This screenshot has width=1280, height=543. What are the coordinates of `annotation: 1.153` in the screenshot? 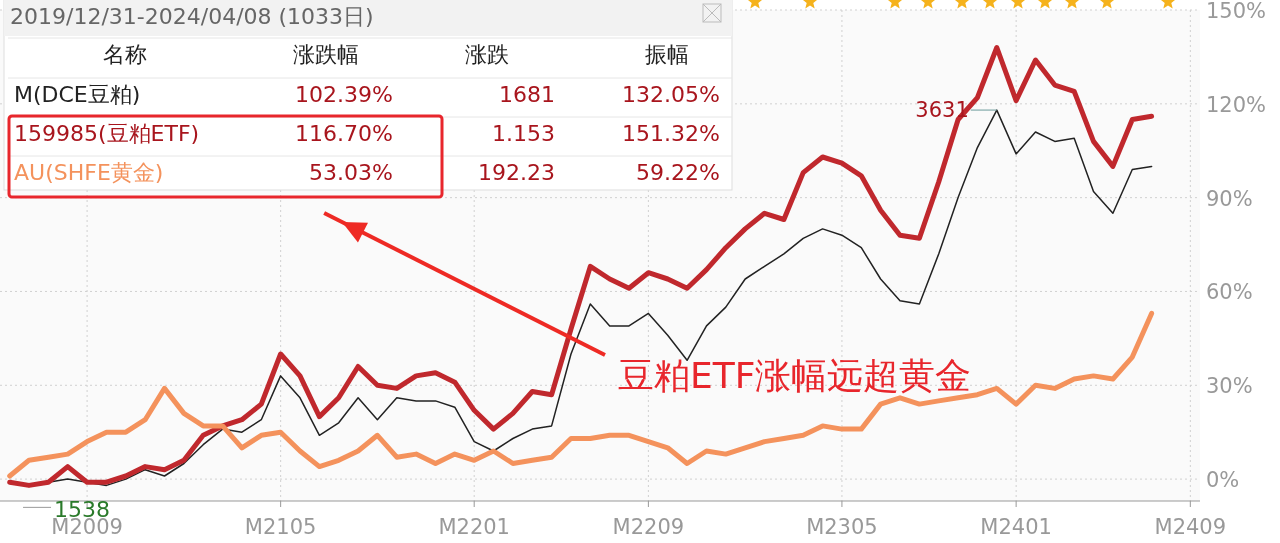 It's located at (523, 133).